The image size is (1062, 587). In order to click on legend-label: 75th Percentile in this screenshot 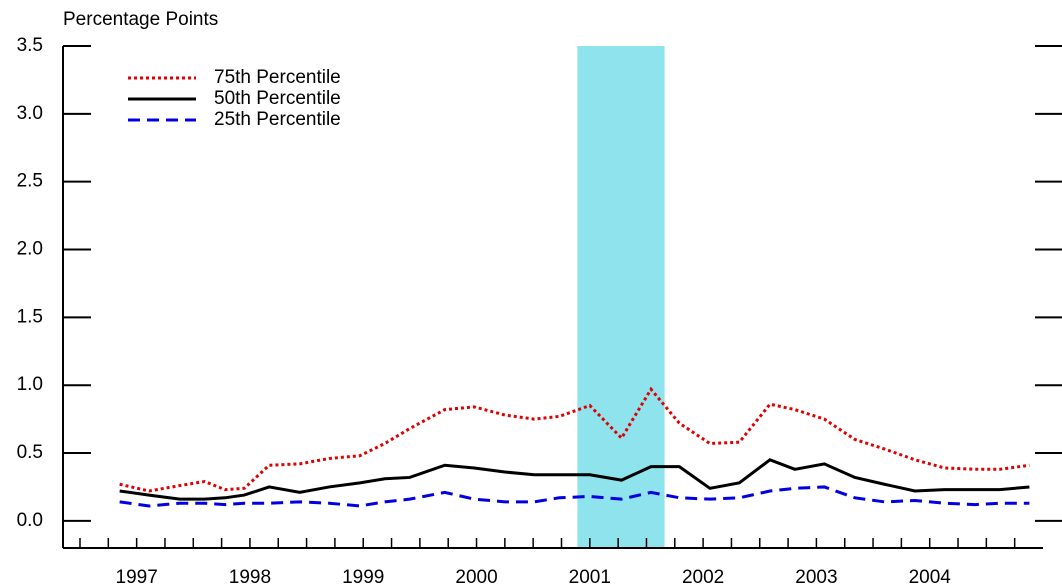, I will do `click(277, 77)`.